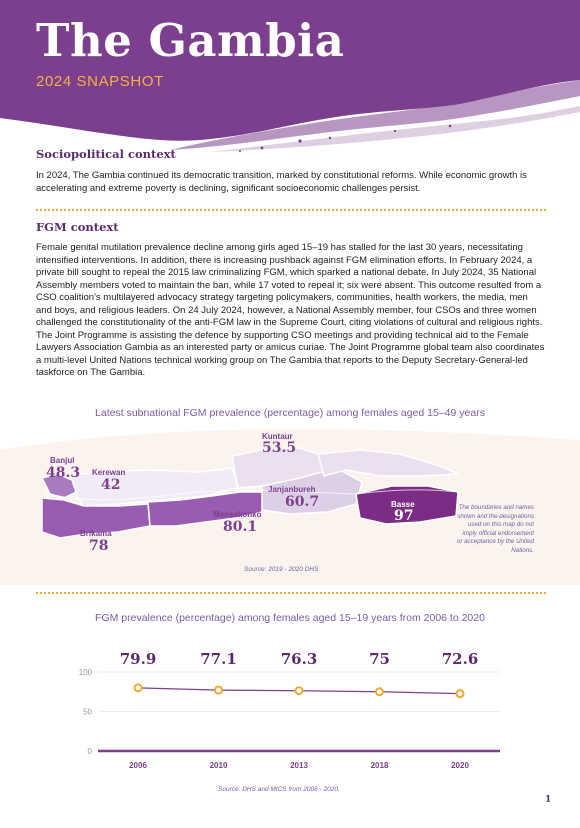  I want to click on region-mansakonko-shape, so click(205, 509).